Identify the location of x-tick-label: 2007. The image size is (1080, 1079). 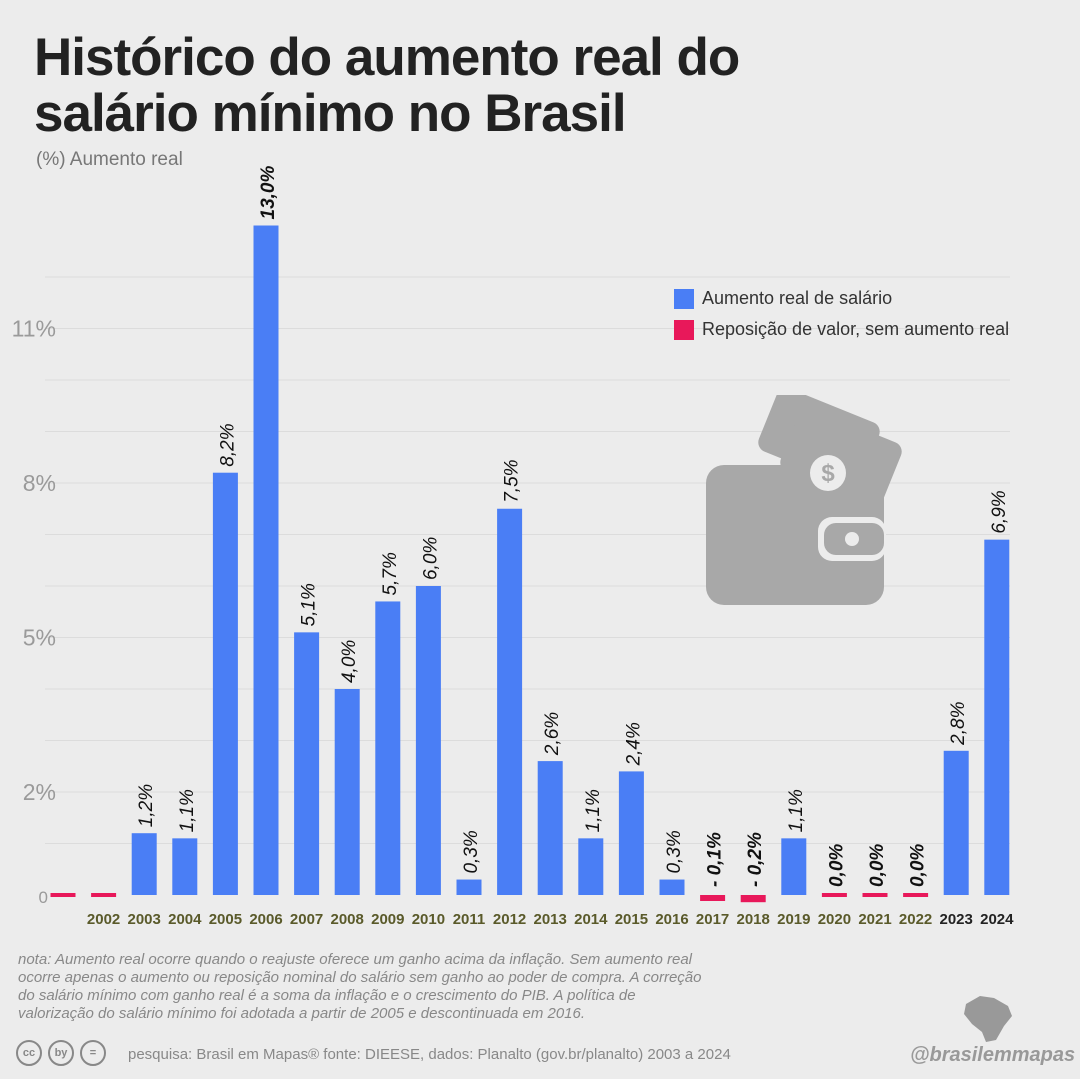
(306, 919).